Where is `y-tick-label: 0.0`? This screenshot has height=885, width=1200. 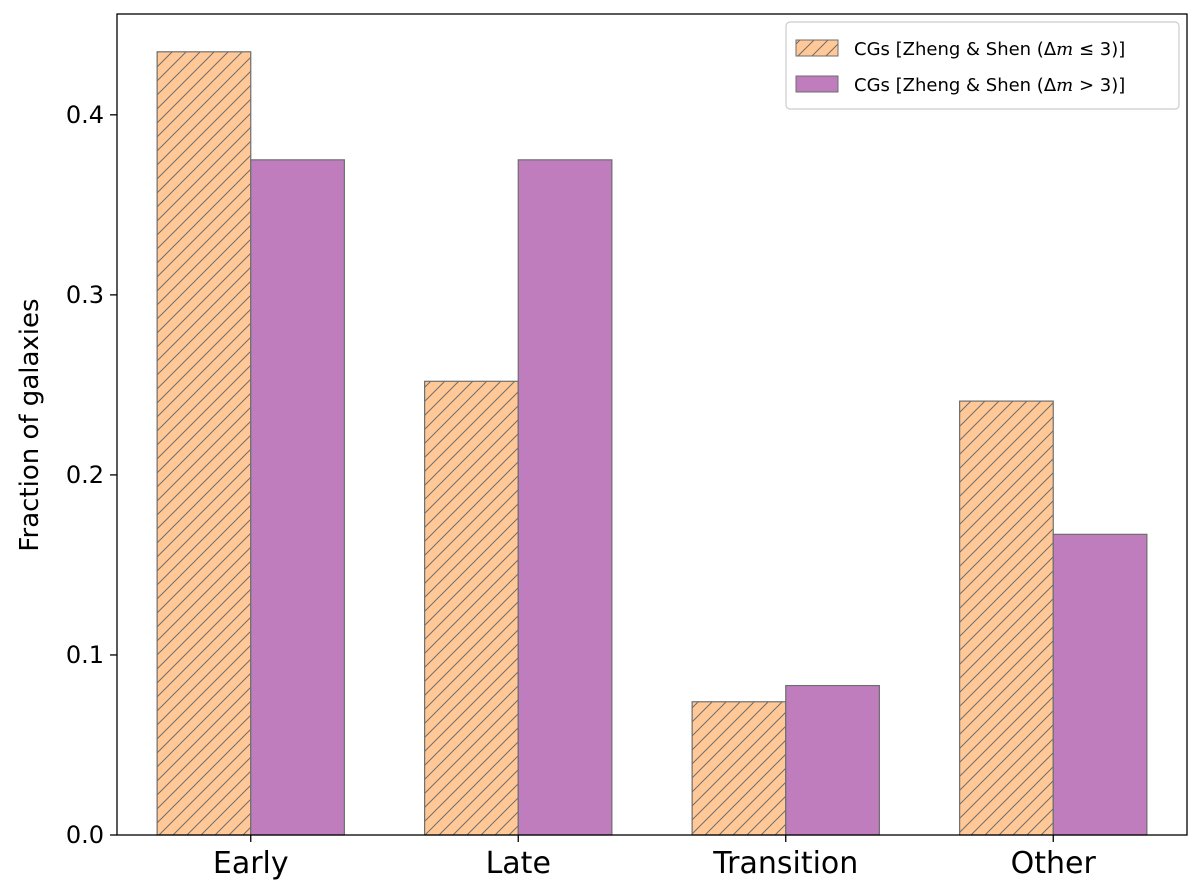 y-tick-label: 0.0 is located at coordinates (85, 835).